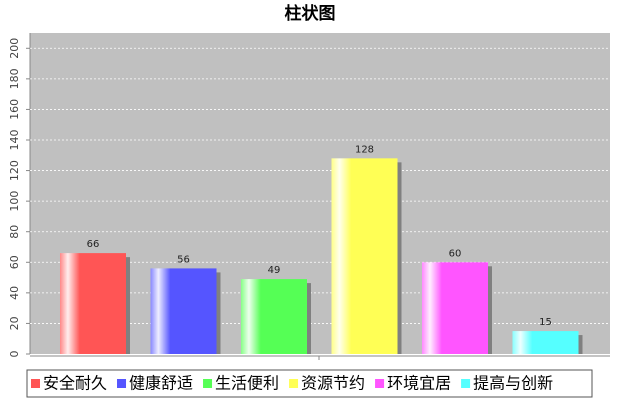  What do you see at coordinates (14, 262) in the screenshot?
I see `y-tick-label: 60` at bounding box center [14, 262].